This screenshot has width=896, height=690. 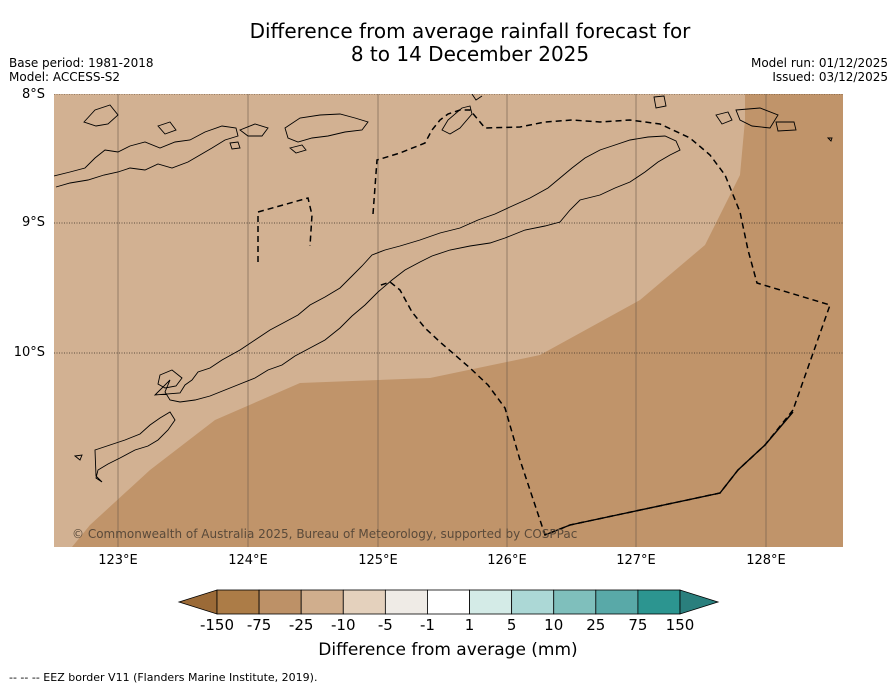 What do you see at coordinates (217, 625) in the screenshot?
I see `colorbar-tick-label: -150` at bounding box center [217, 625].